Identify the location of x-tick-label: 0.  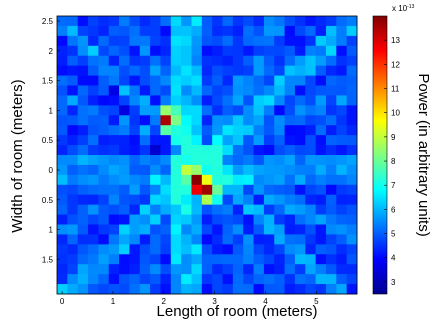
(62, 301).